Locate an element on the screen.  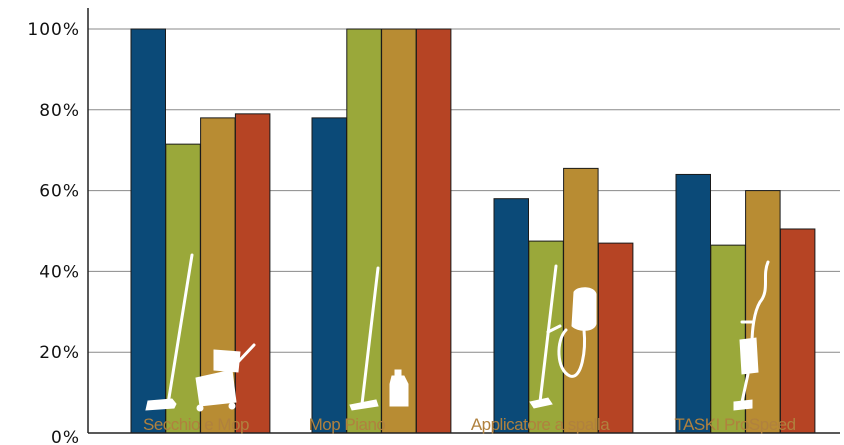
y-tick-label: 100% is located at coordinates (53, 30).